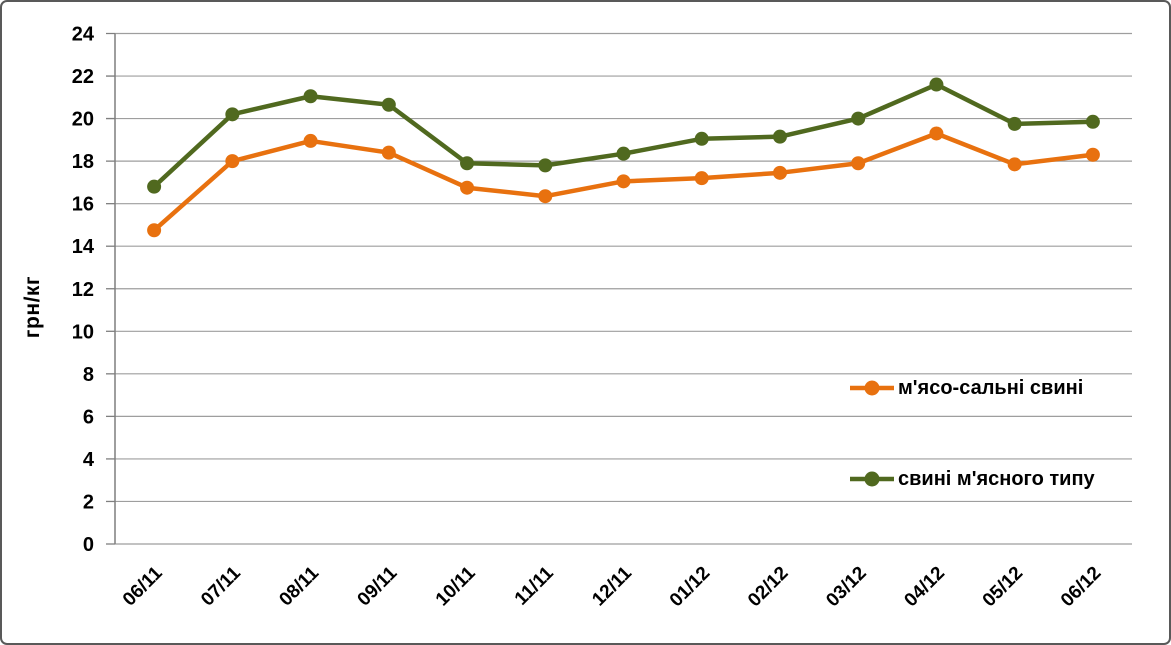 The image size is (1171, 645). Describe the element at coordinates (83, 162) in the screenshot. I see `y-tick-label: 18` at that location.